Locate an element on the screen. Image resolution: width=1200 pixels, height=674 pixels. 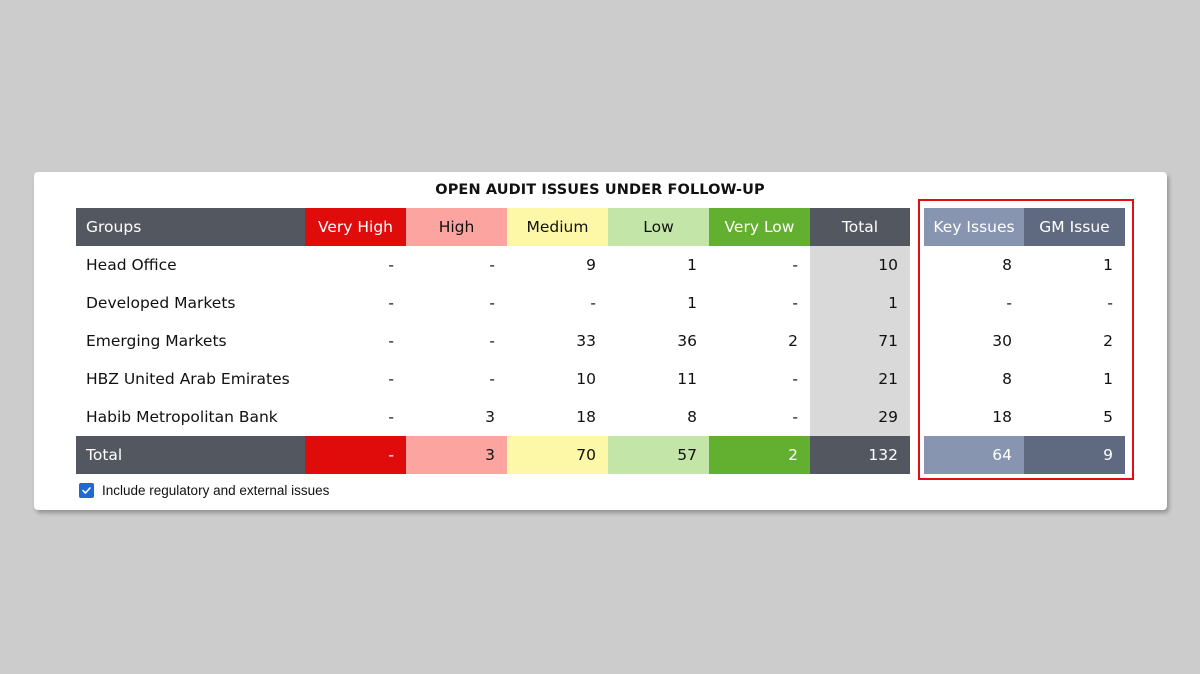
column-header-very-low: Very Low is located at coordinates (759, 227).